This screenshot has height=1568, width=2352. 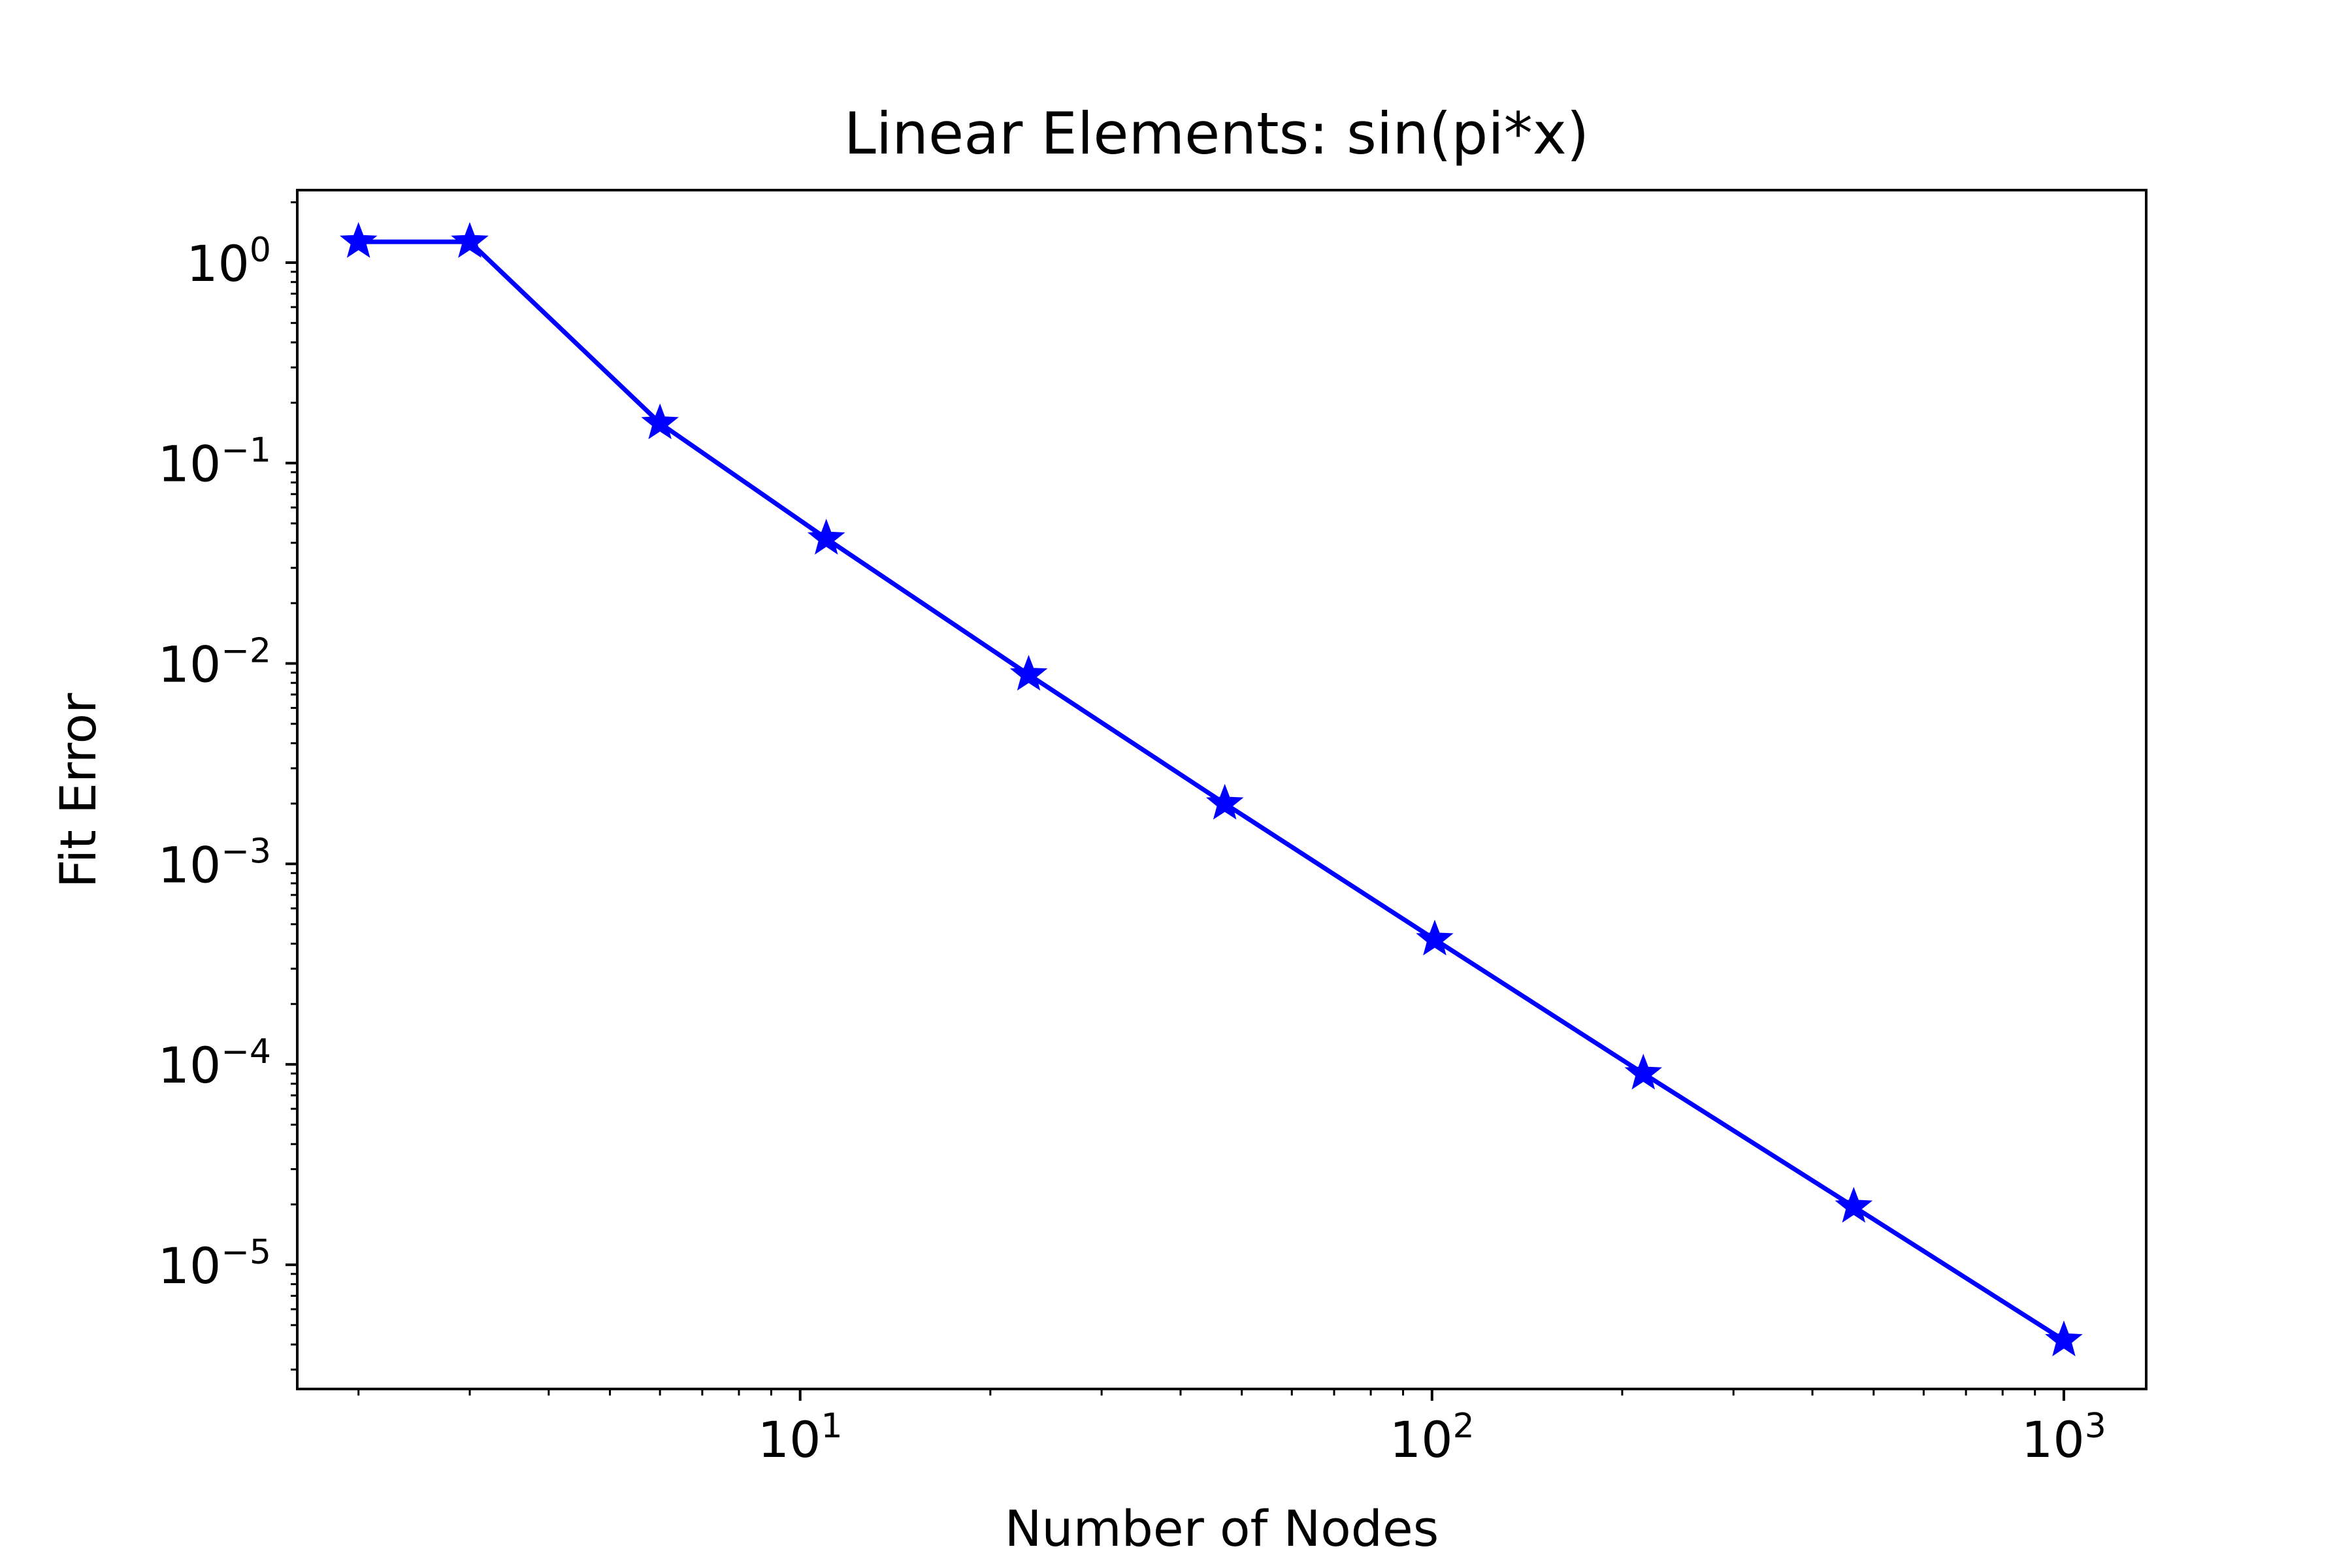 I want to click on y-axis-minor-ticks, so click(x=294, y=786).